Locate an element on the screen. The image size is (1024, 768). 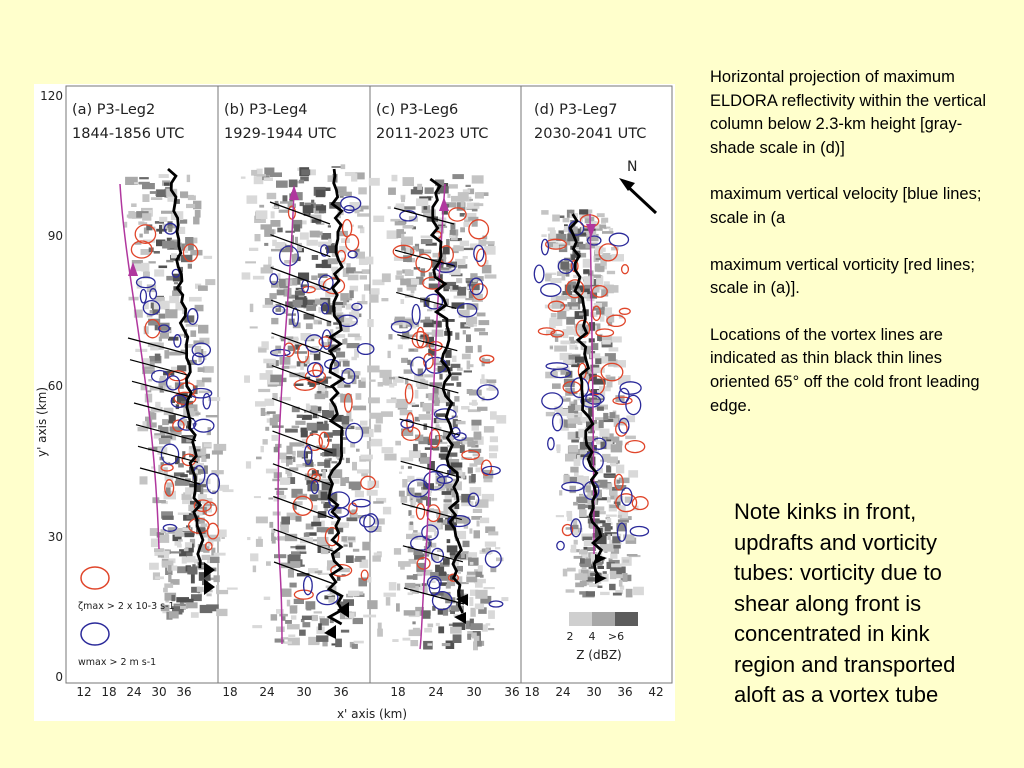
x-tick-label: 36 is located at coordinates (340, 692).